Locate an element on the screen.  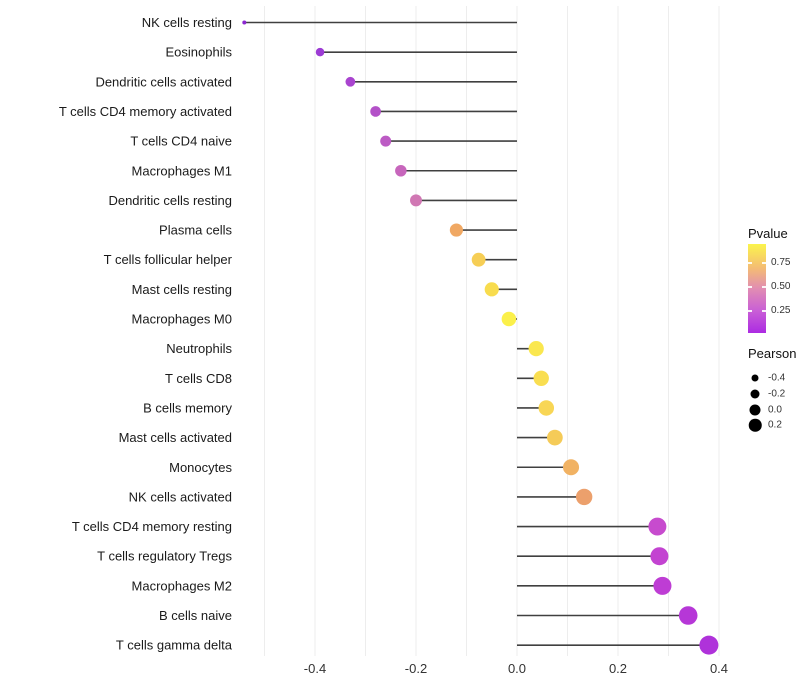
y-axis-label: T cells CD4 memory resting is located at coordinates (152, 526).